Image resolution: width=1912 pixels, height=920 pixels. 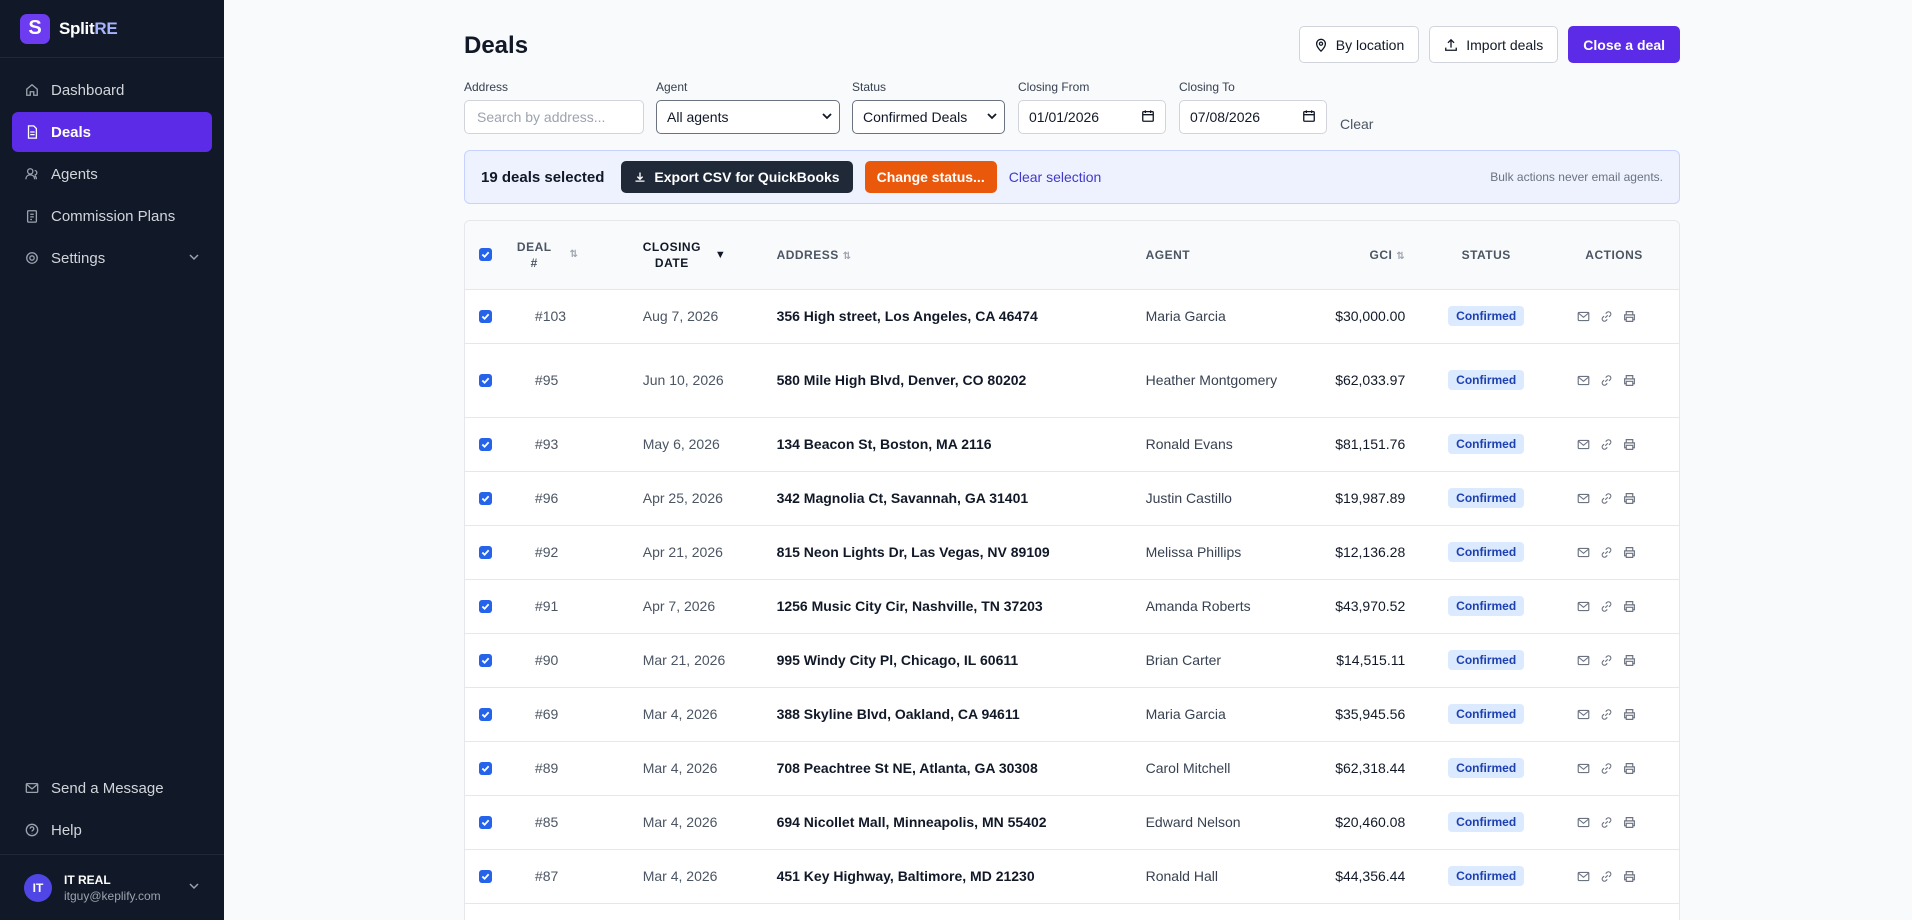 I want to click on brand: S SplitRE, so click(x=112, y=29).